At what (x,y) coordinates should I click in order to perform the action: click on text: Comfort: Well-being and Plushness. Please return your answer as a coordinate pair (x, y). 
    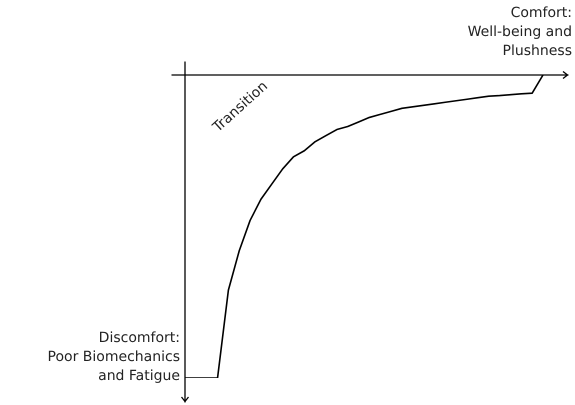
    Looking at the image, I should click on (520, 32).